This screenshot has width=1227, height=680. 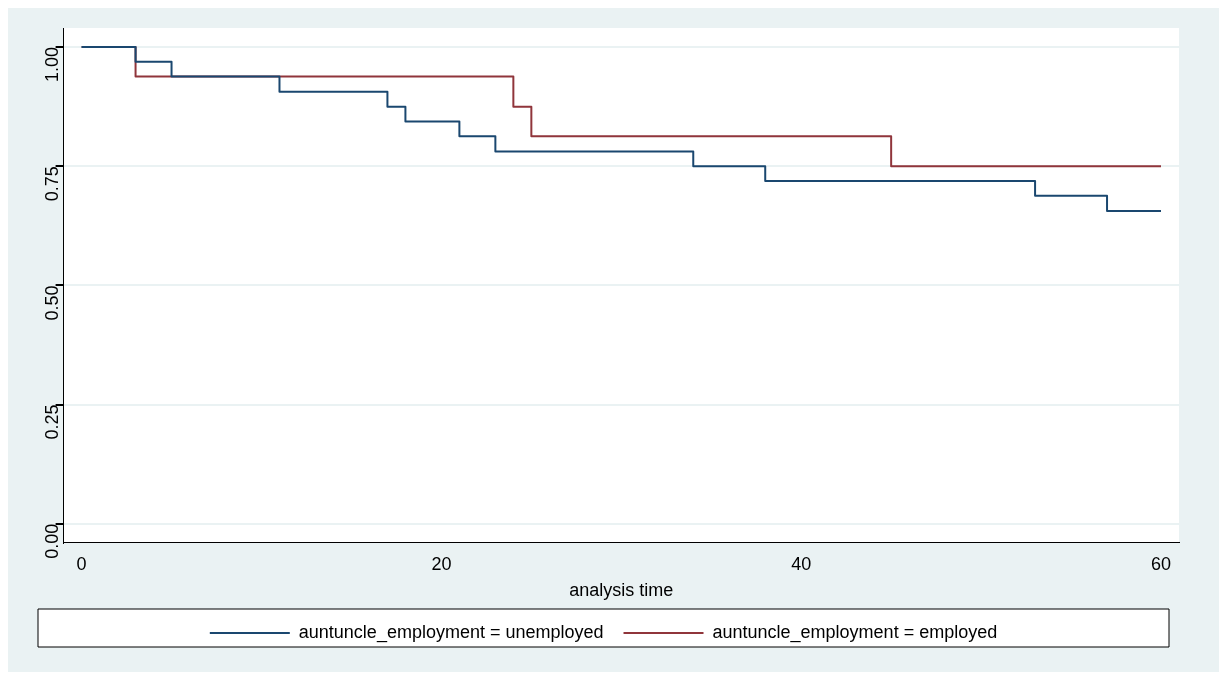 What do you see at coordinates (51, 184) in the screenshot?
I see `y-tick-label: 0.75` at bounding box center [51, 184].